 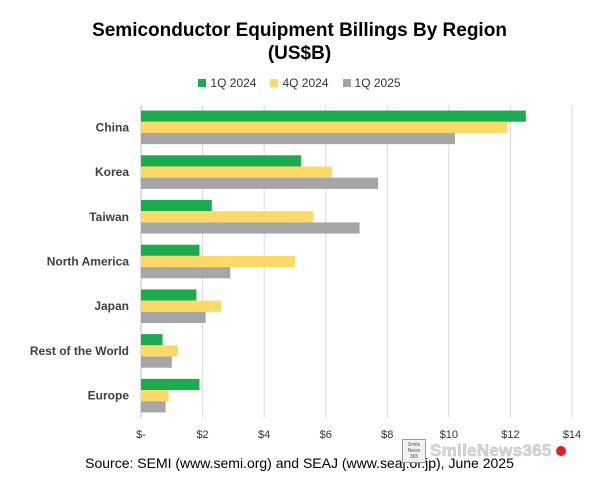 What do you see at coordinates (109, 396) in the screenshot?
I see `category-label: Europe` at bounding box center [109, 396].